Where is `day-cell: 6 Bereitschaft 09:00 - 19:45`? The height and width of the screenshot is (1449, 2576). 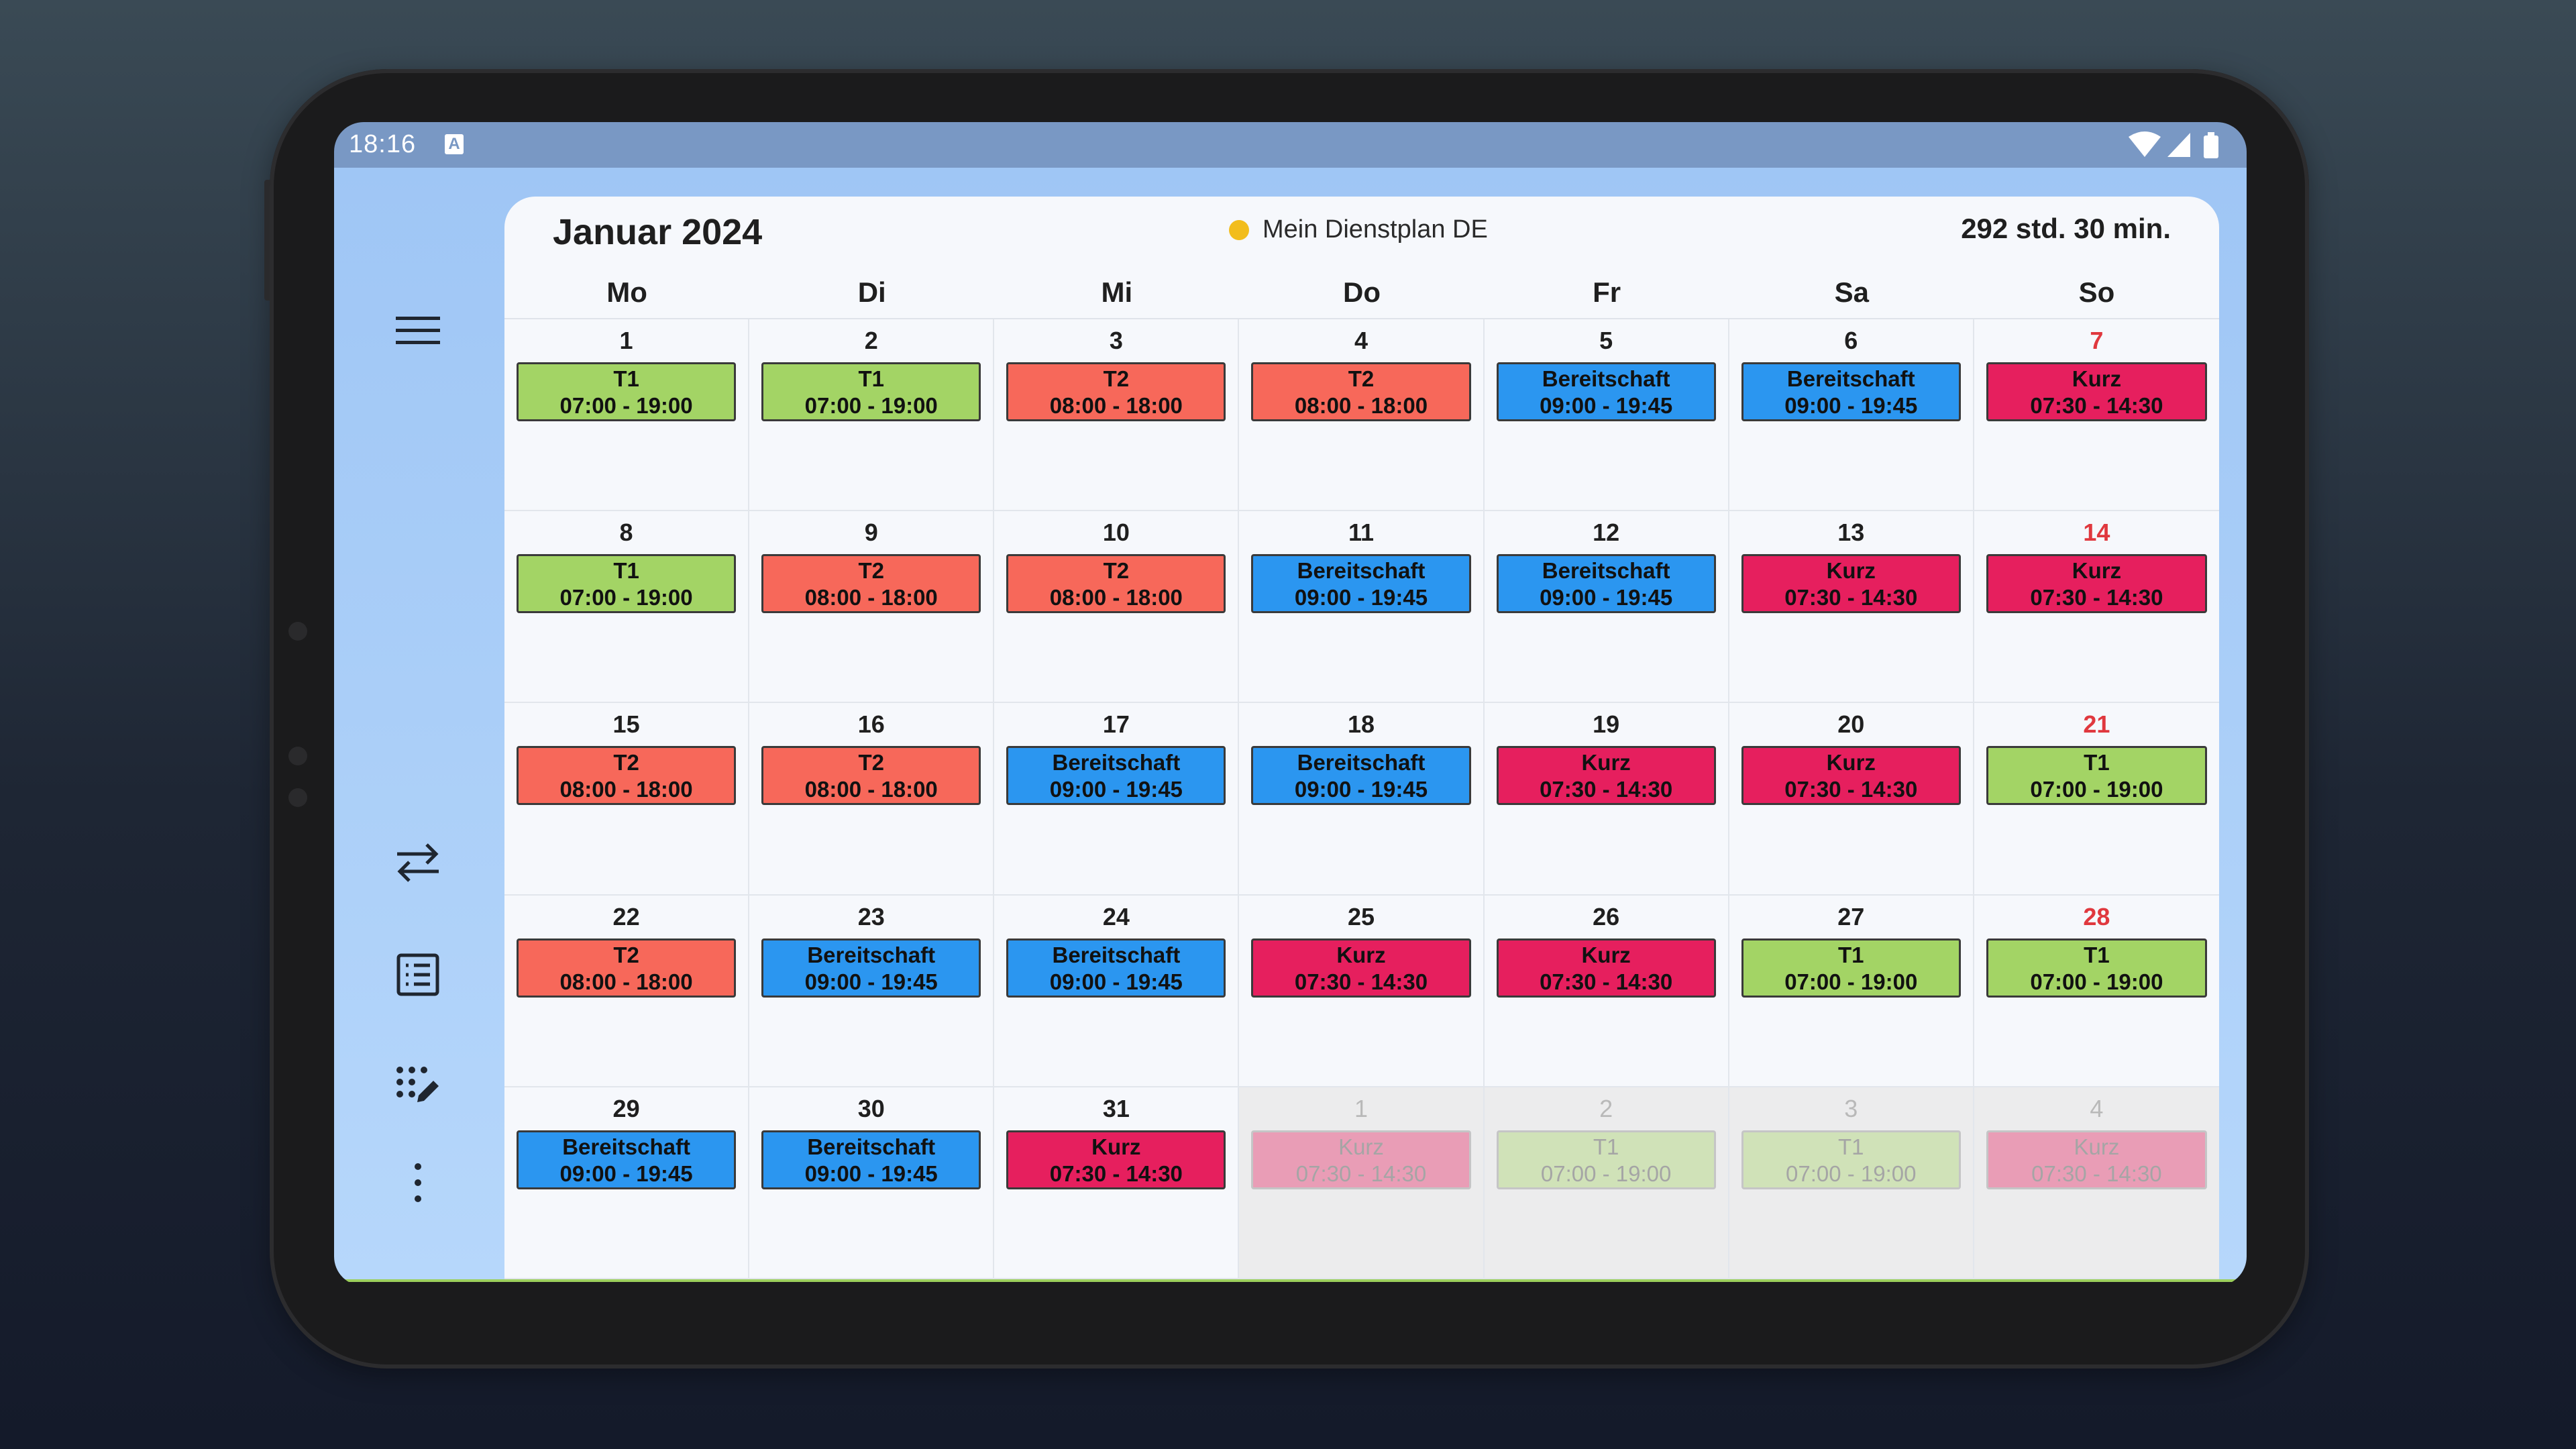 day-cell: 6 Bereitschaft 09:00 - 19:45 is located at coordinates (1851, 415).